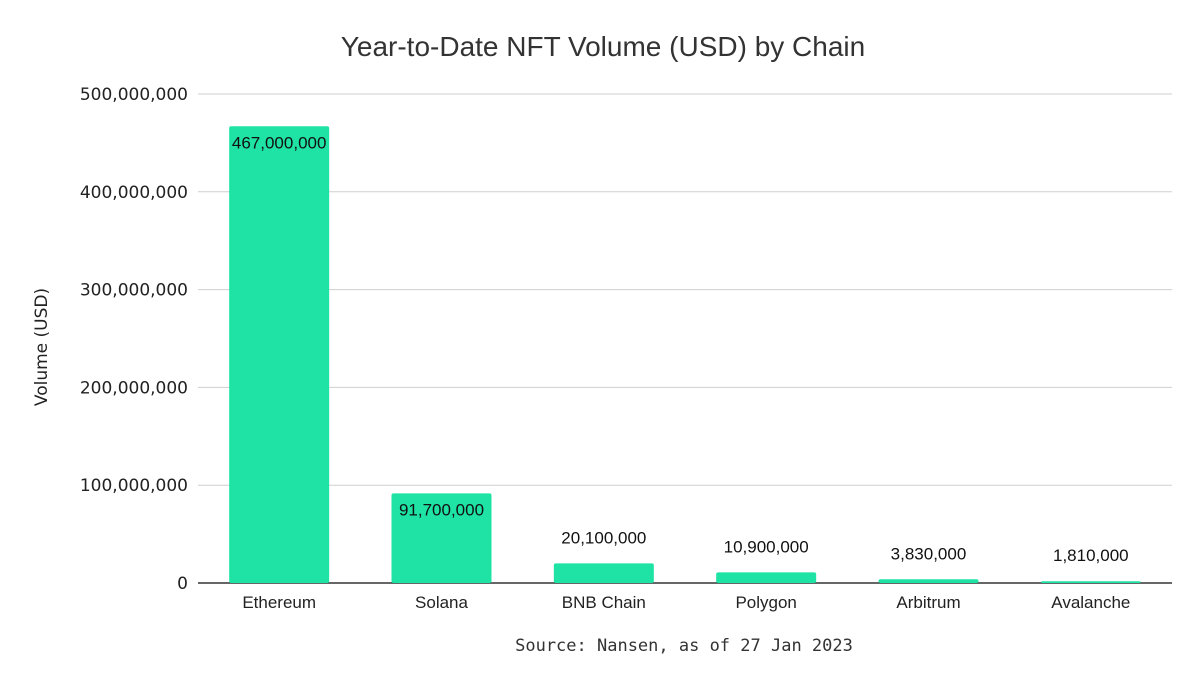 The height and width of the screenshot is (686, 1200). What do you see at coordinates (441, 538) in the screenshot?
I see `bar-solana` at bounding box center [441, 538].